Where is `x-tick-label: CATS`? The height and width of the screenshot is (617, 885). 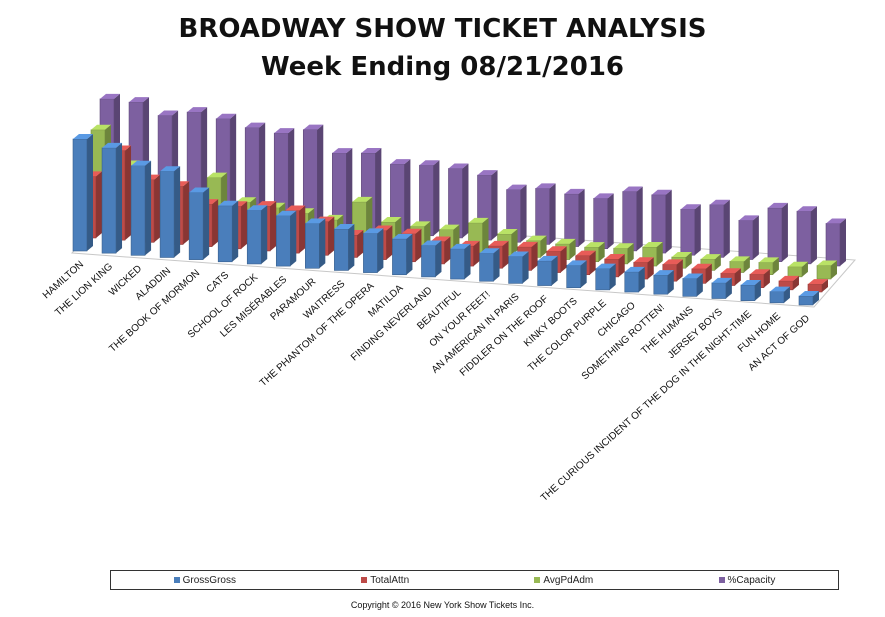
x-tick-label: CATS is located at coordinates (218, 283).